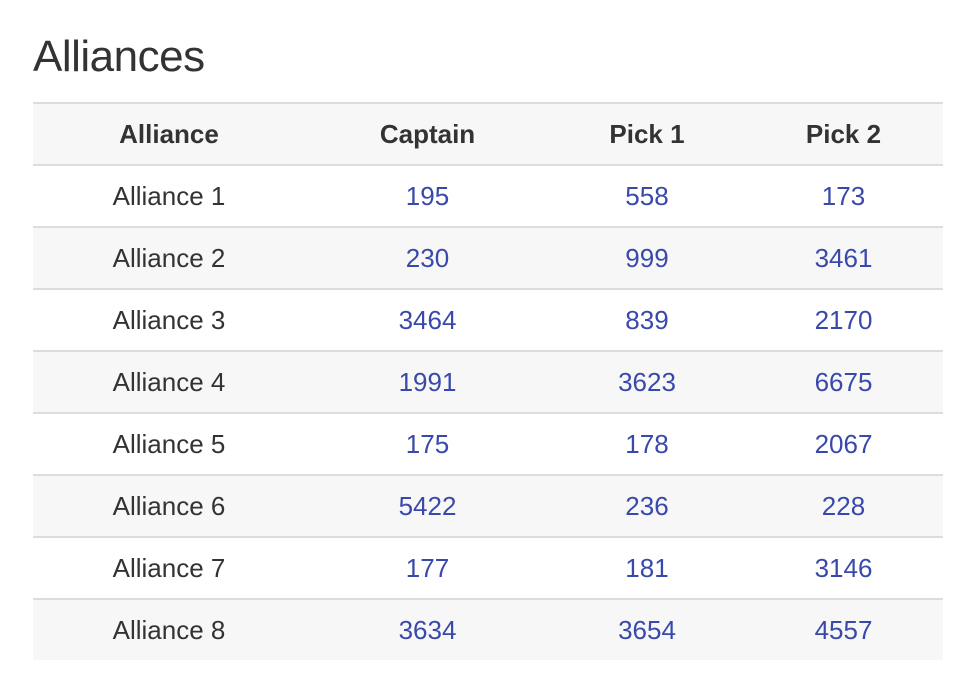 This screenshot has width=972, height=694. I want to click on captain-team-link: 3634, so click(427, 629).